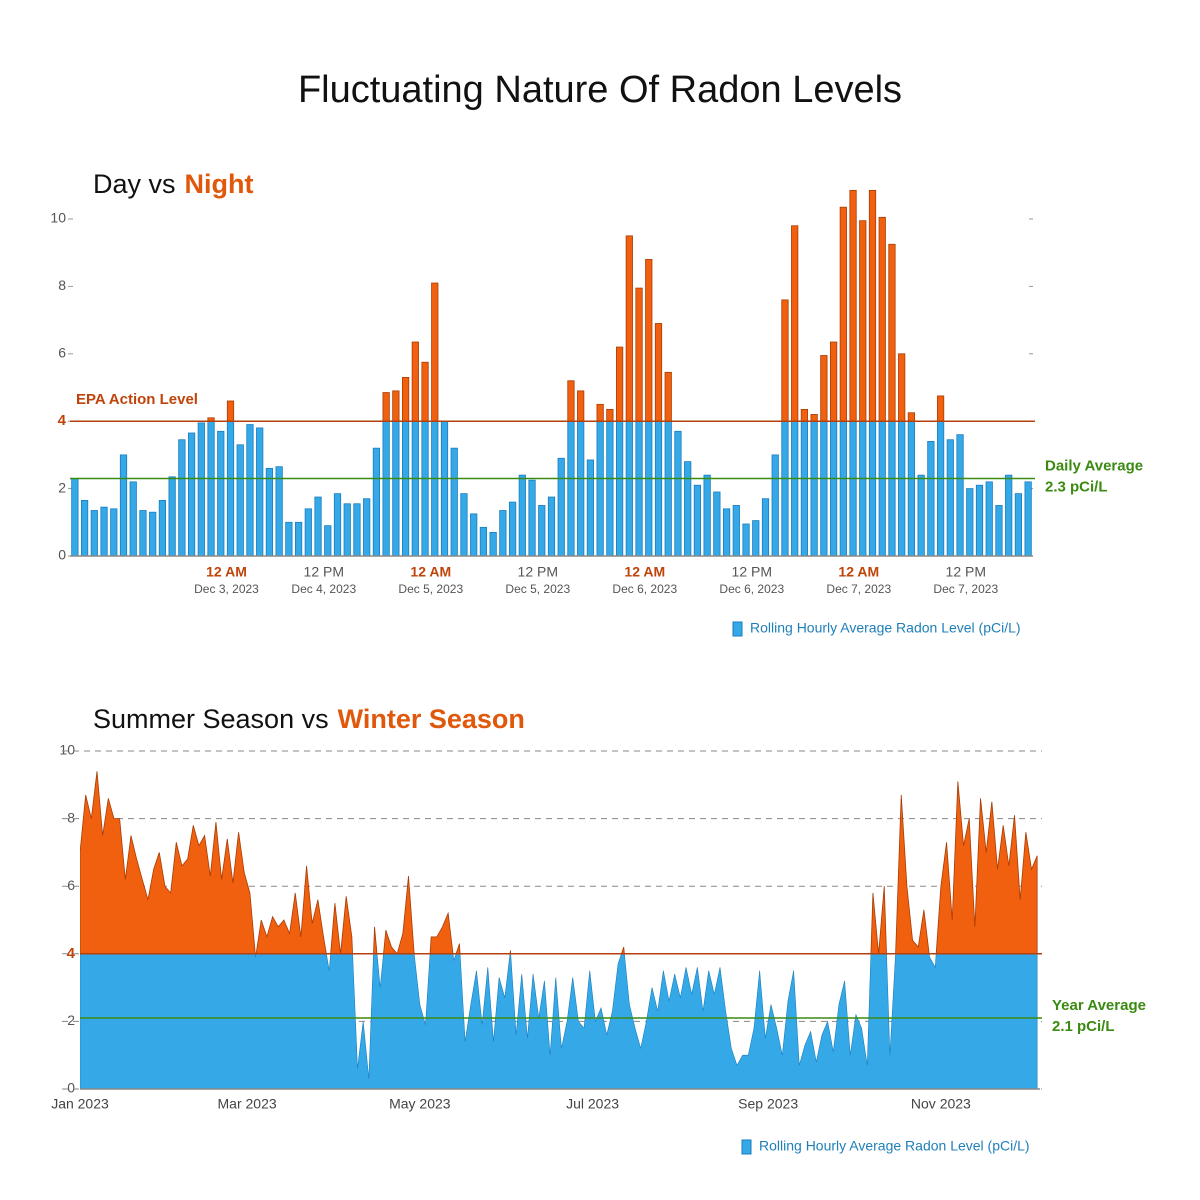 The image size is (1200, 1200). What do you see at coordinates (965, 589) in the screenshot?
I see `x-tick-date: Dec 7, 2023` at bounding box center [965, 589].